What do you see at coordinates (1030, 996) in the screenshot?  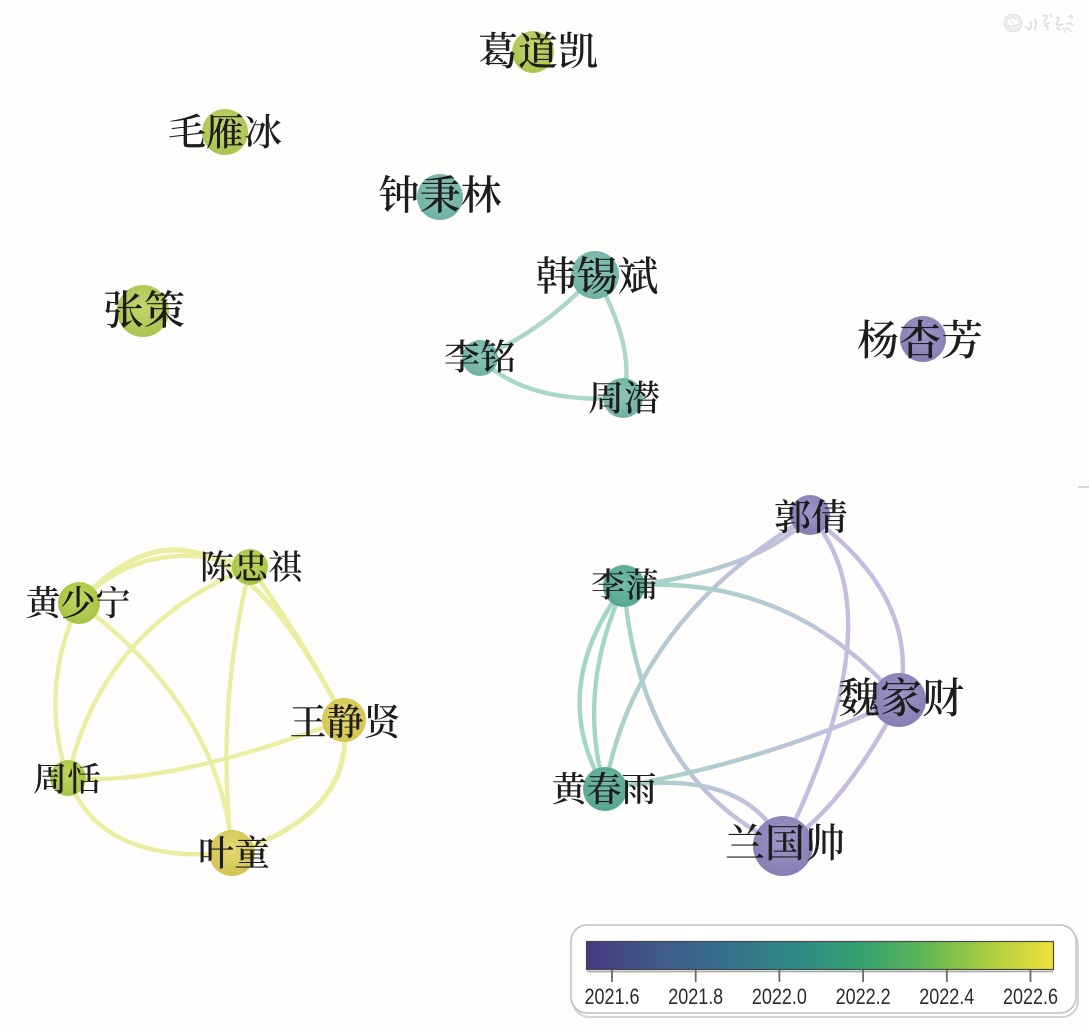 I see `svg-text: 2022.6` at bounding box center [1030, 996].